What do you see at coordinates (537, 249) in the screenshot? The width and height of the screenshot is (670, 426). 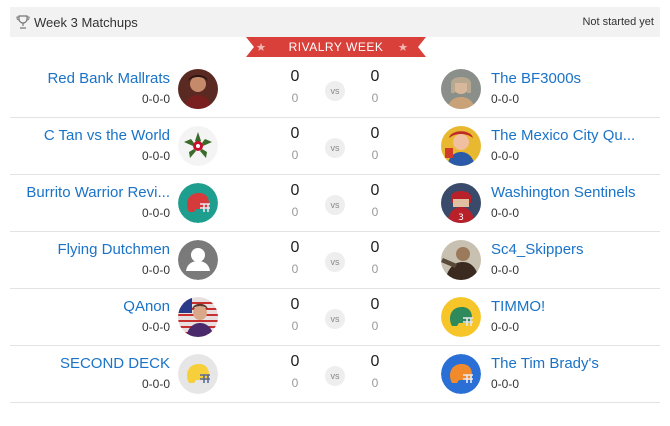 I see `away-team-name: Sc4_Skippers` at bounding box center [537, 249].